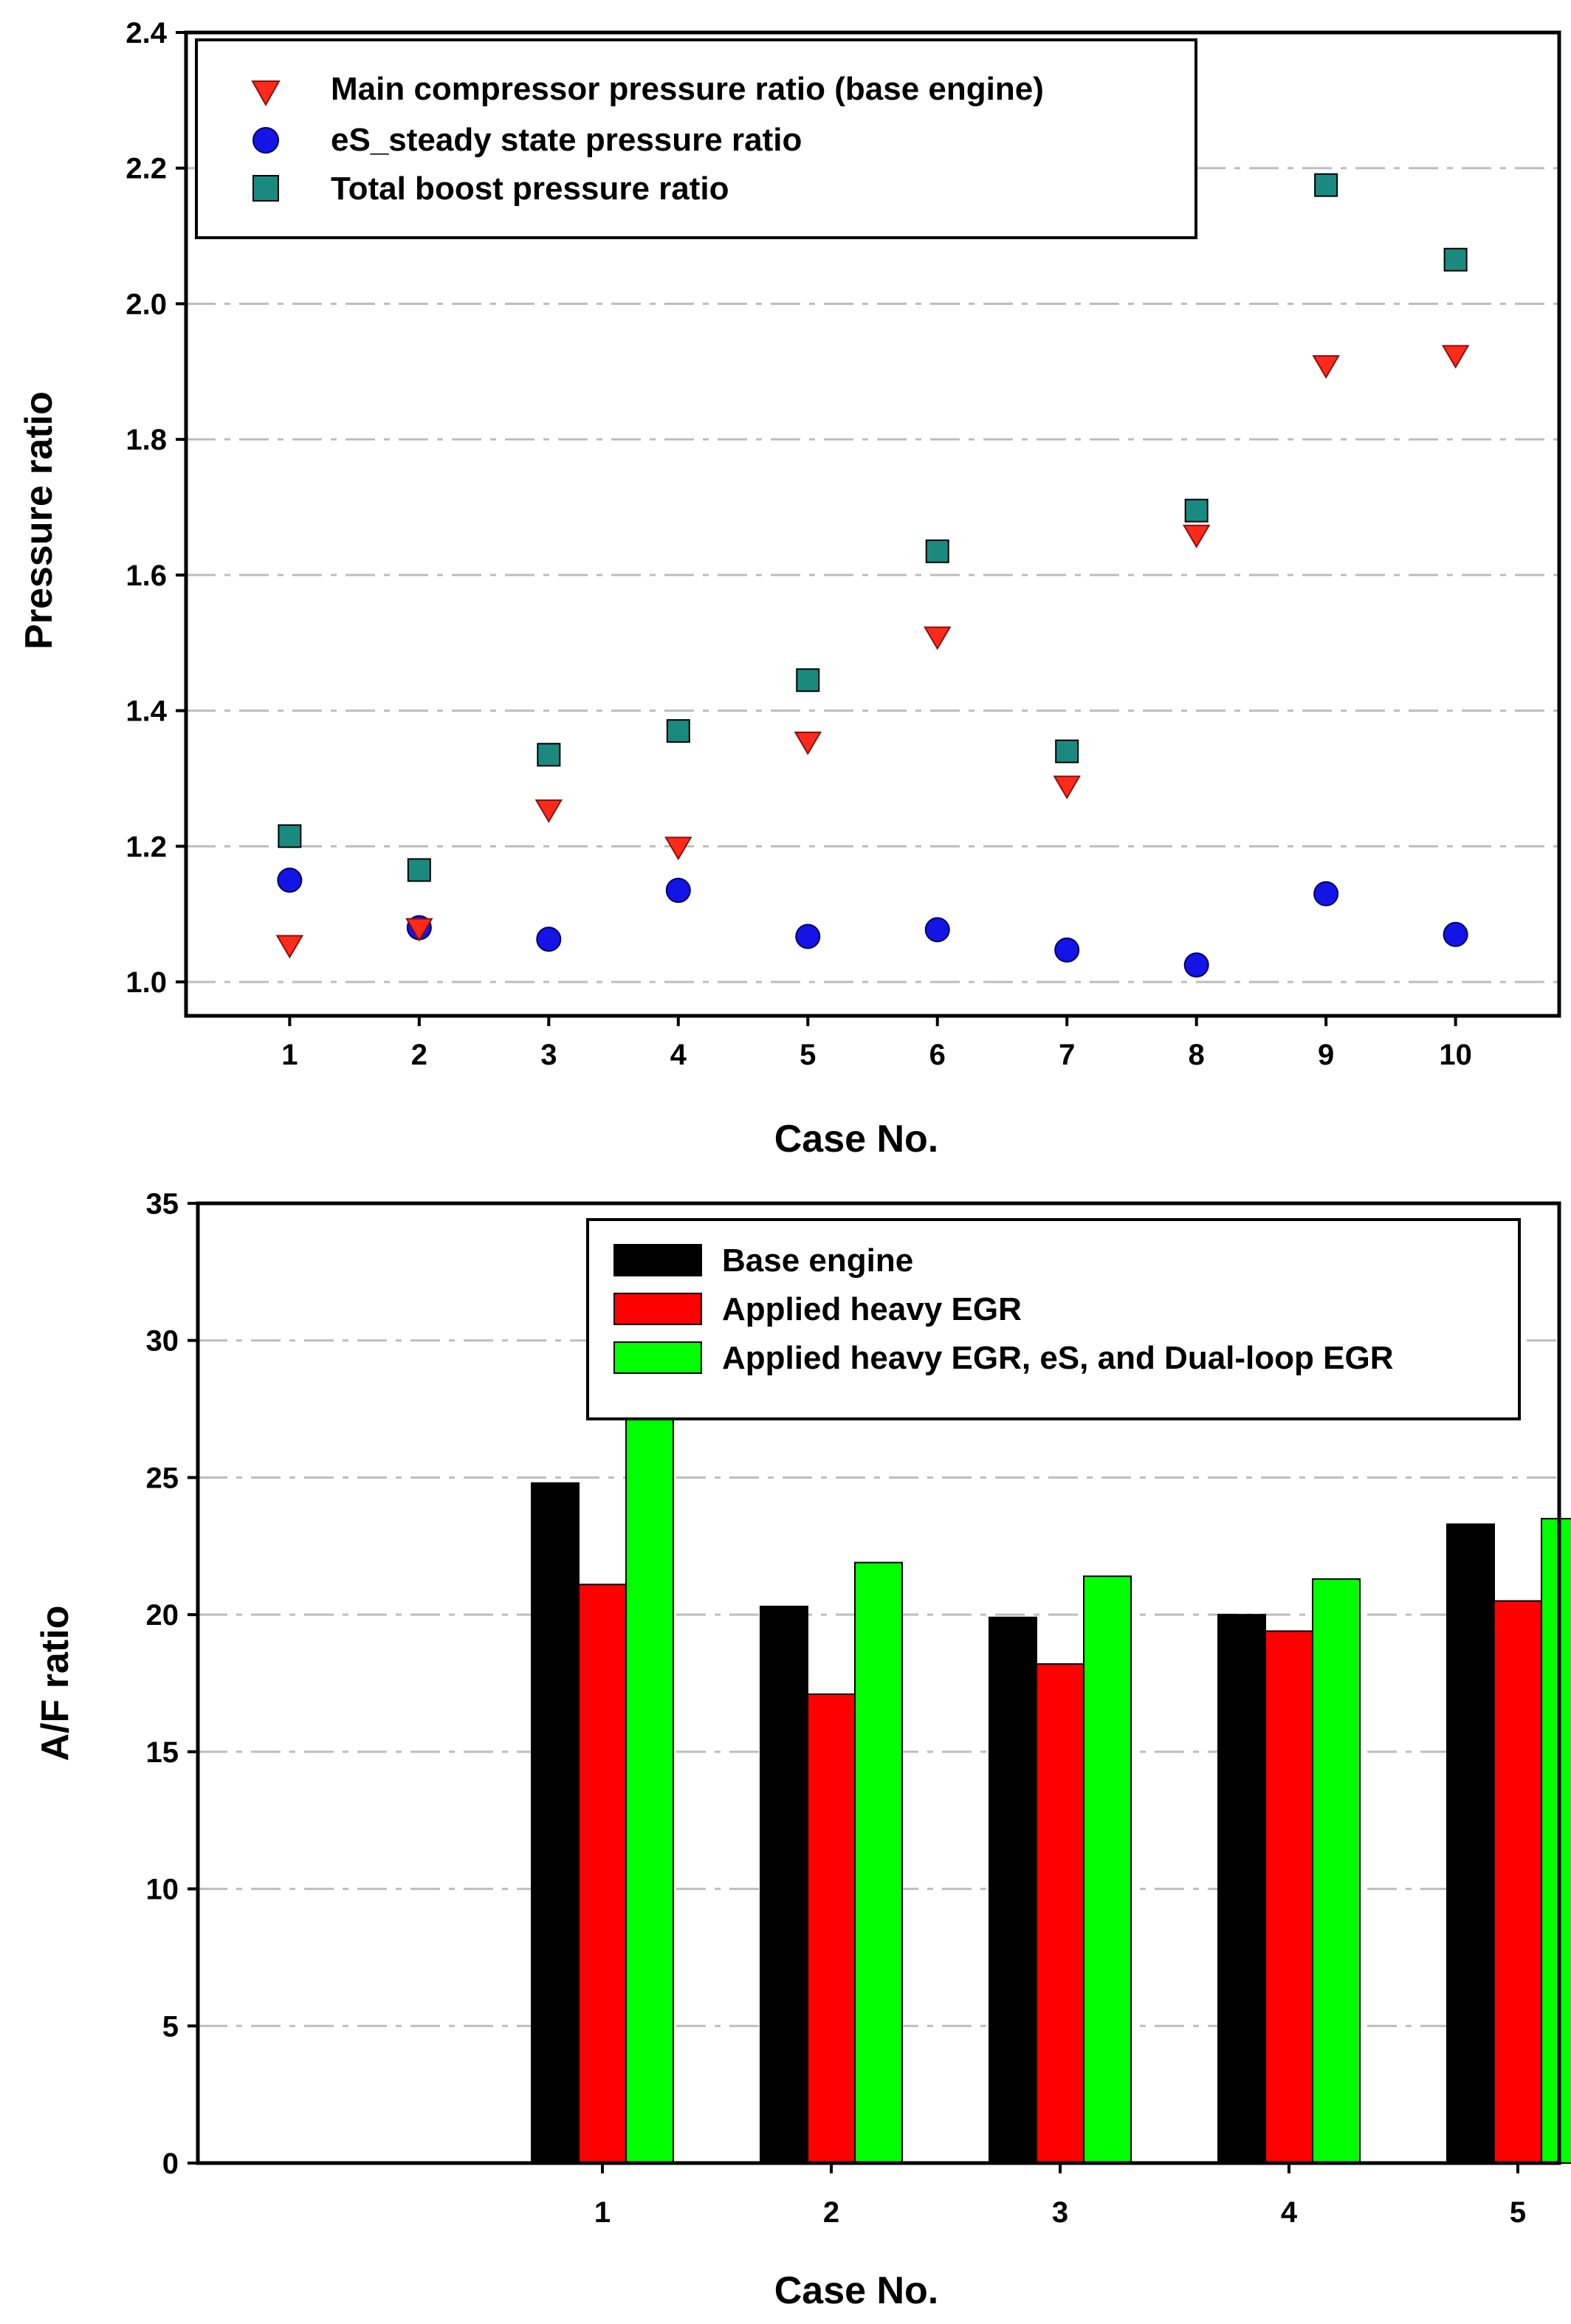 This screenshot has width=1571, height=2324. What do you see at coordinates (856, 1139) in the screenshot?
I see `pressure-x-axis-title: Case No.` at bounding box center [856, 1139].